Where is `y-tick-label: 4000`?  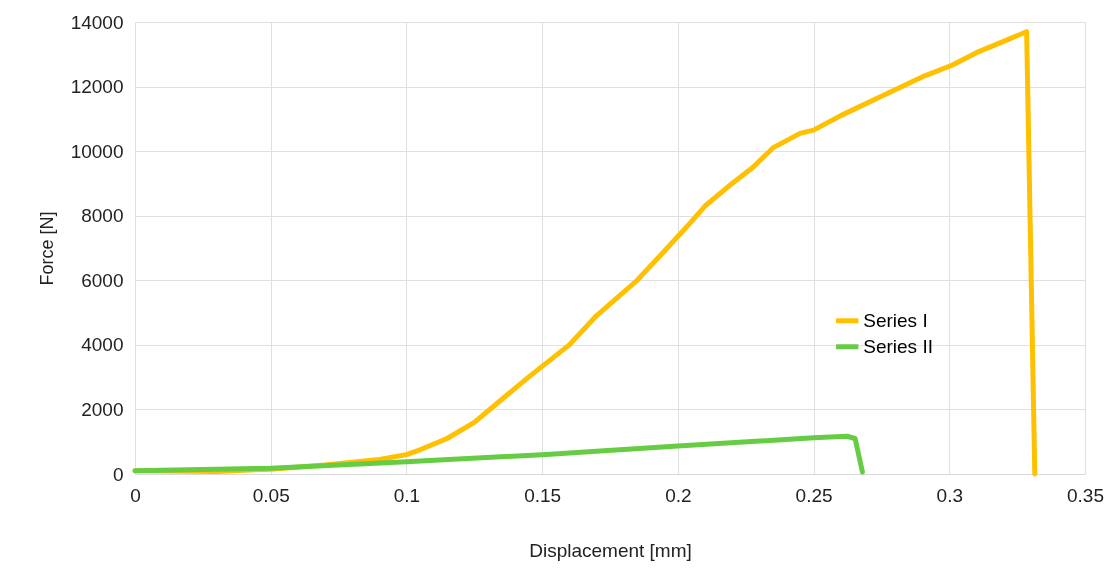
y-tick-label: 4000 is located at coordinates (102, 345).